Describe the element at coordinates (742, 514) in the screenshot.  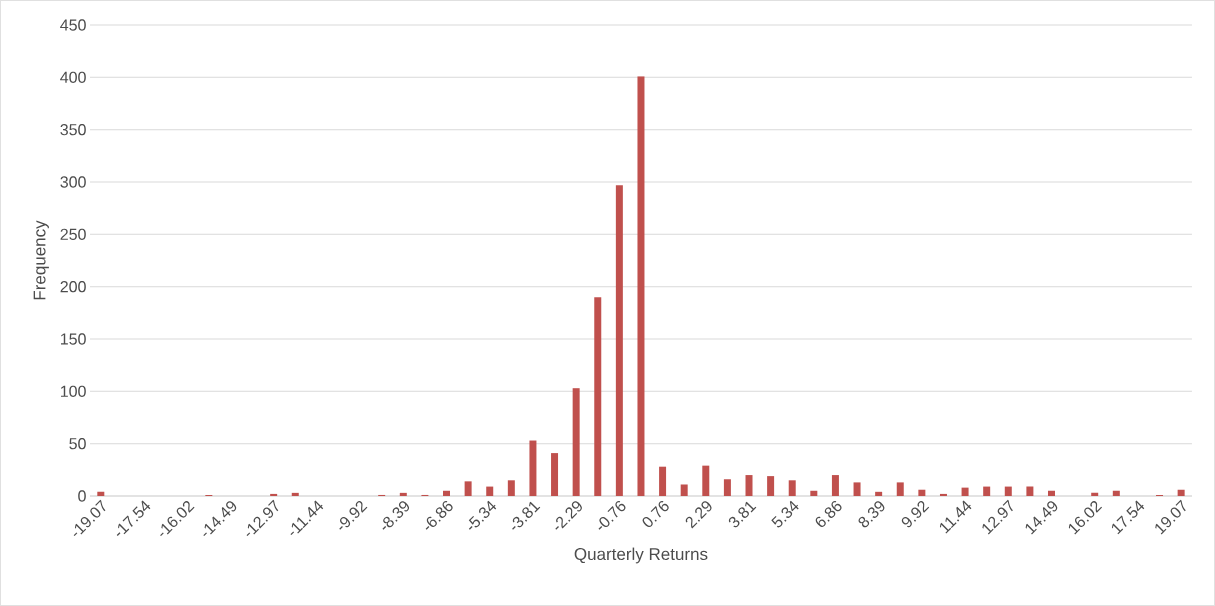
I see `x-tick-label: 3.81` at that location.